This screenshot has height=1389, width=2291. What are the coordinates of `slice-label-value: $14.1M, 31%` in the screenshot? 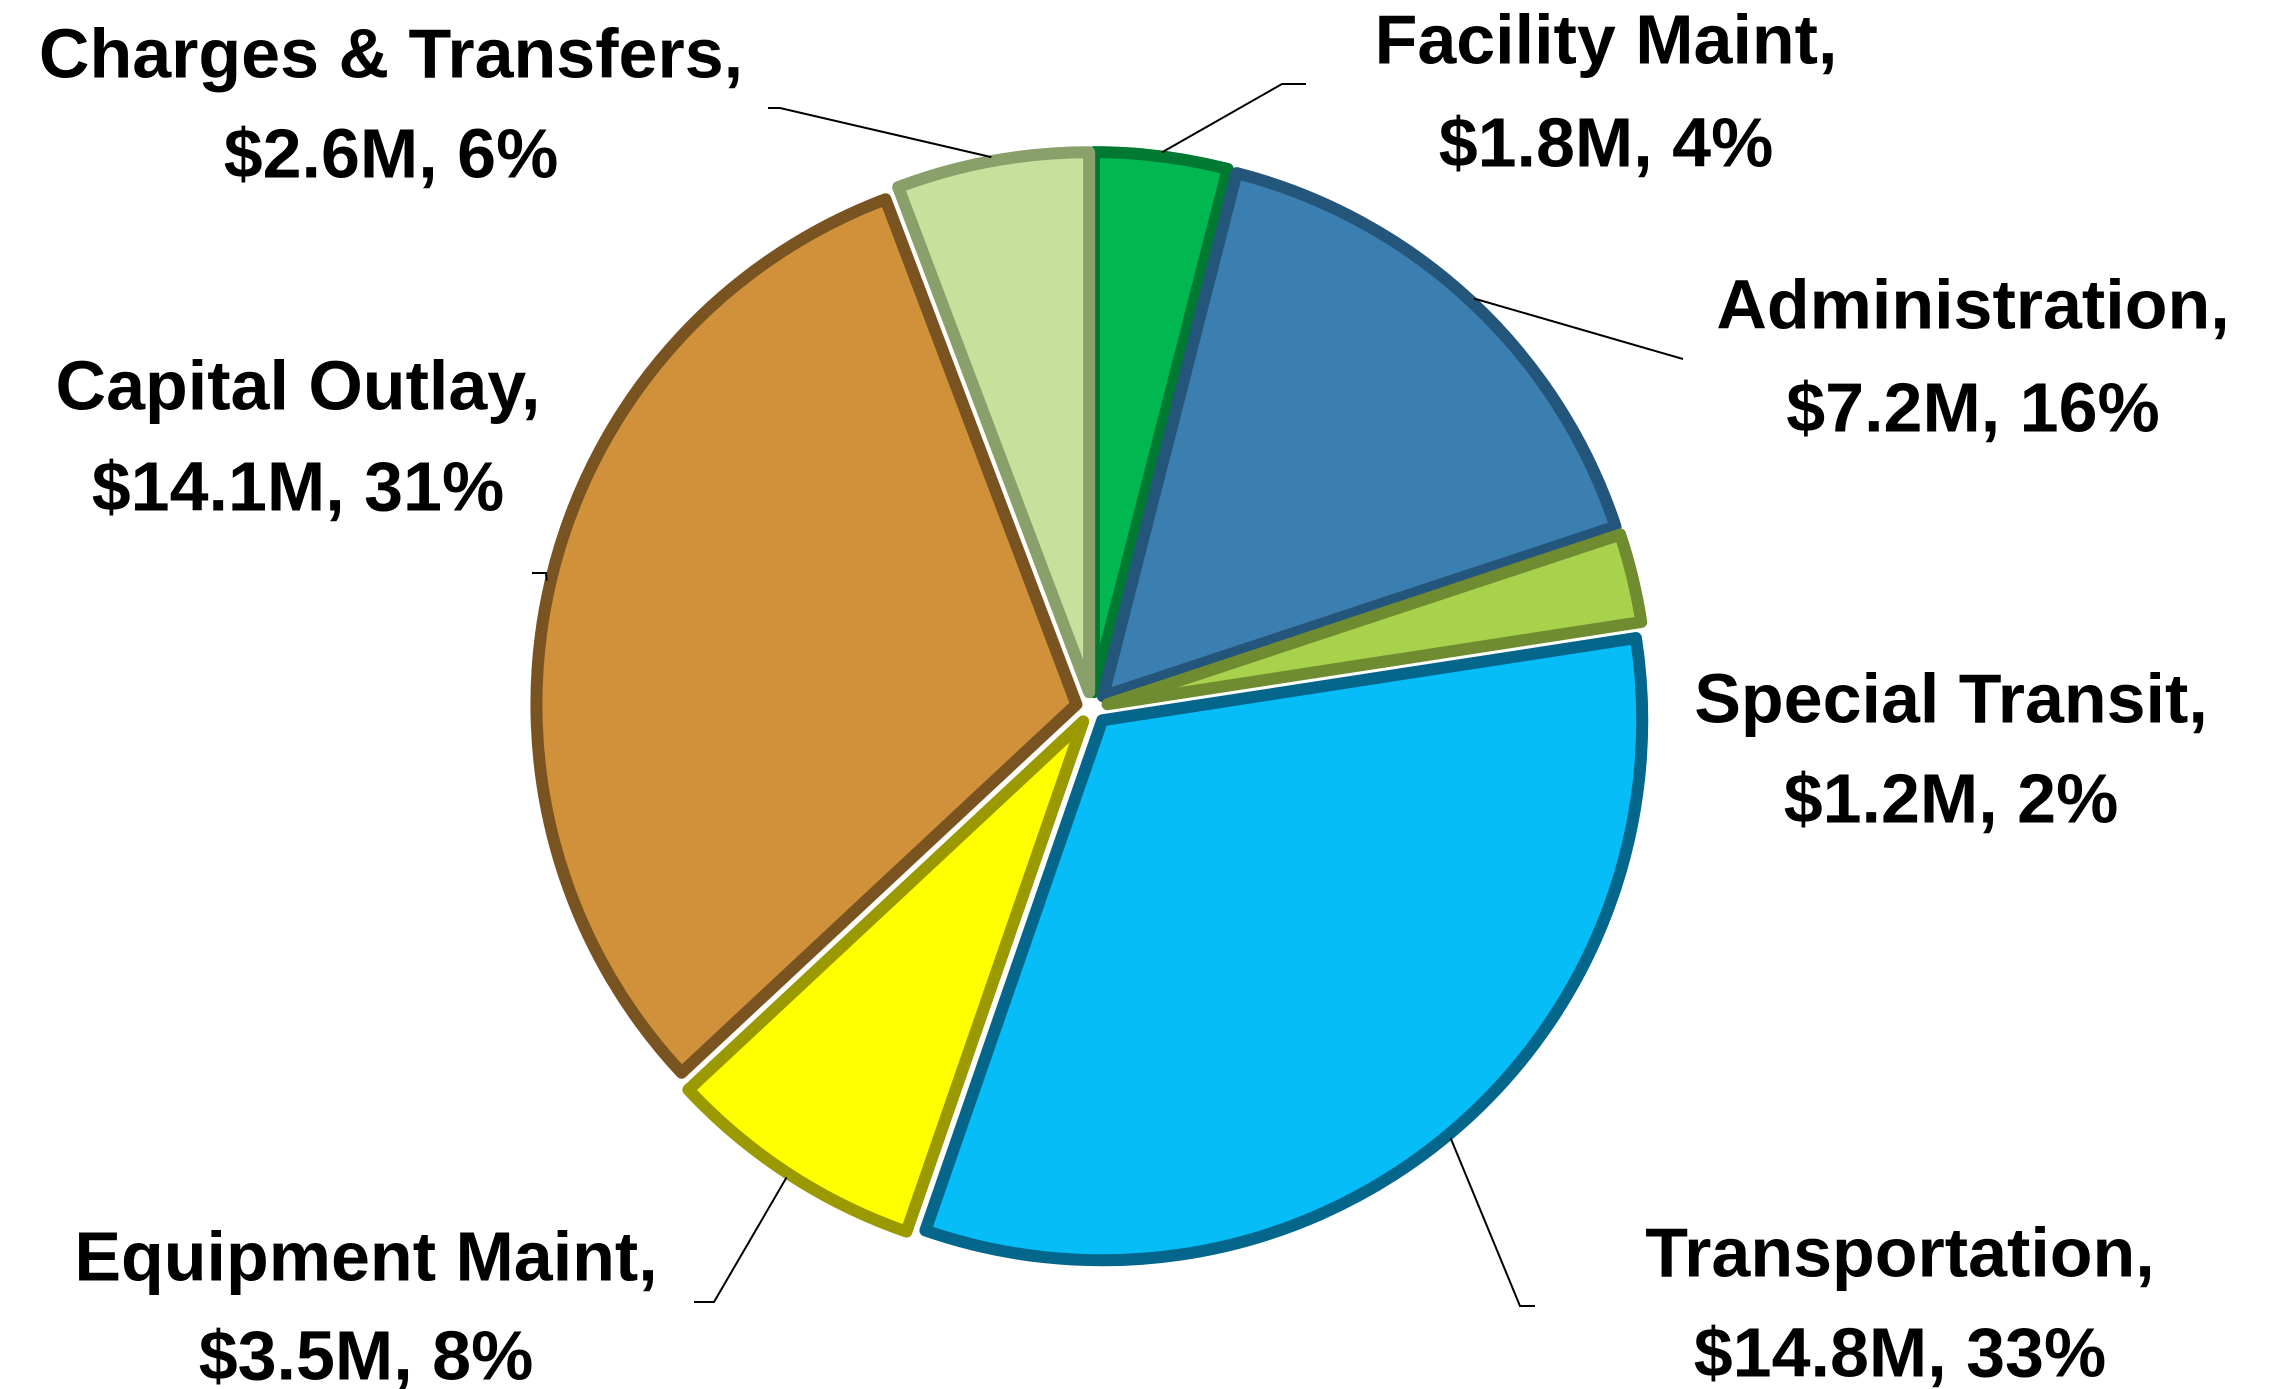 It's located at (298, 486).